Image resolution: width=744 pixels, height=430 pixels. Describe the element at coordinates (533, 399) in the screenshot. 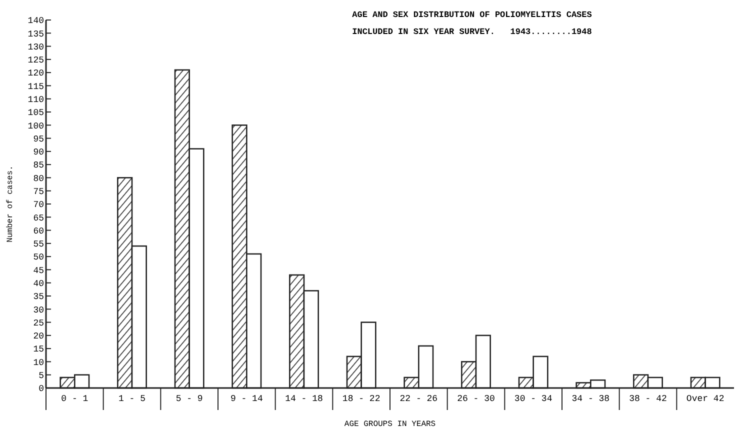

I see `x-tick-label: 30 - 34` at that location.